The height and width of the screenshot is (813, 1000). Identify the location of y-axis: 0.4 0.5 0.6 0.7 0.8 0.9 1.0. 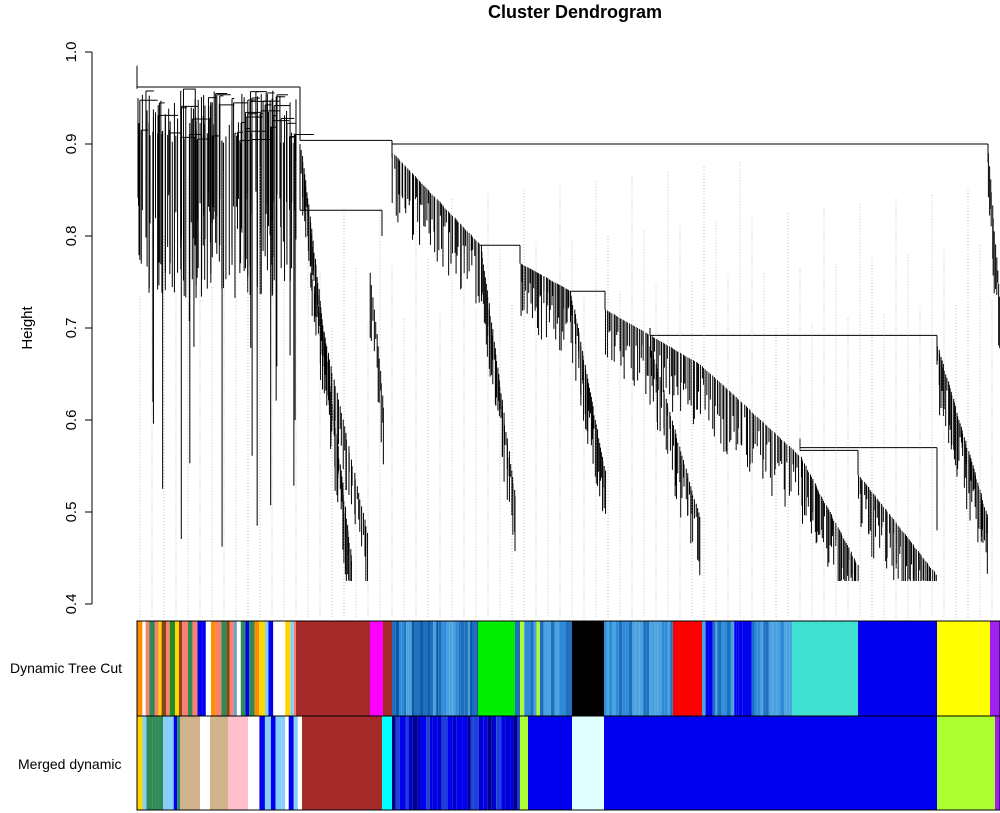
(78, 328).